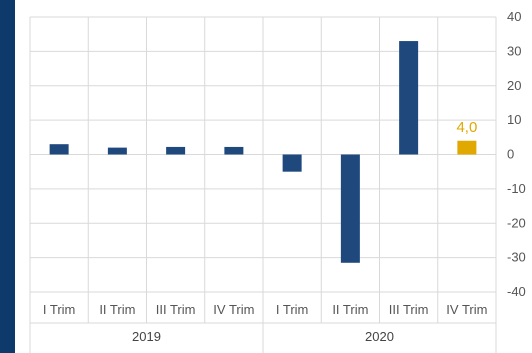 The image size is (532, 353). What do you see at coordinates (514, 50) in the screenshot?
I see `y-tick-label-1: 30` at bounding box center [514, 50].